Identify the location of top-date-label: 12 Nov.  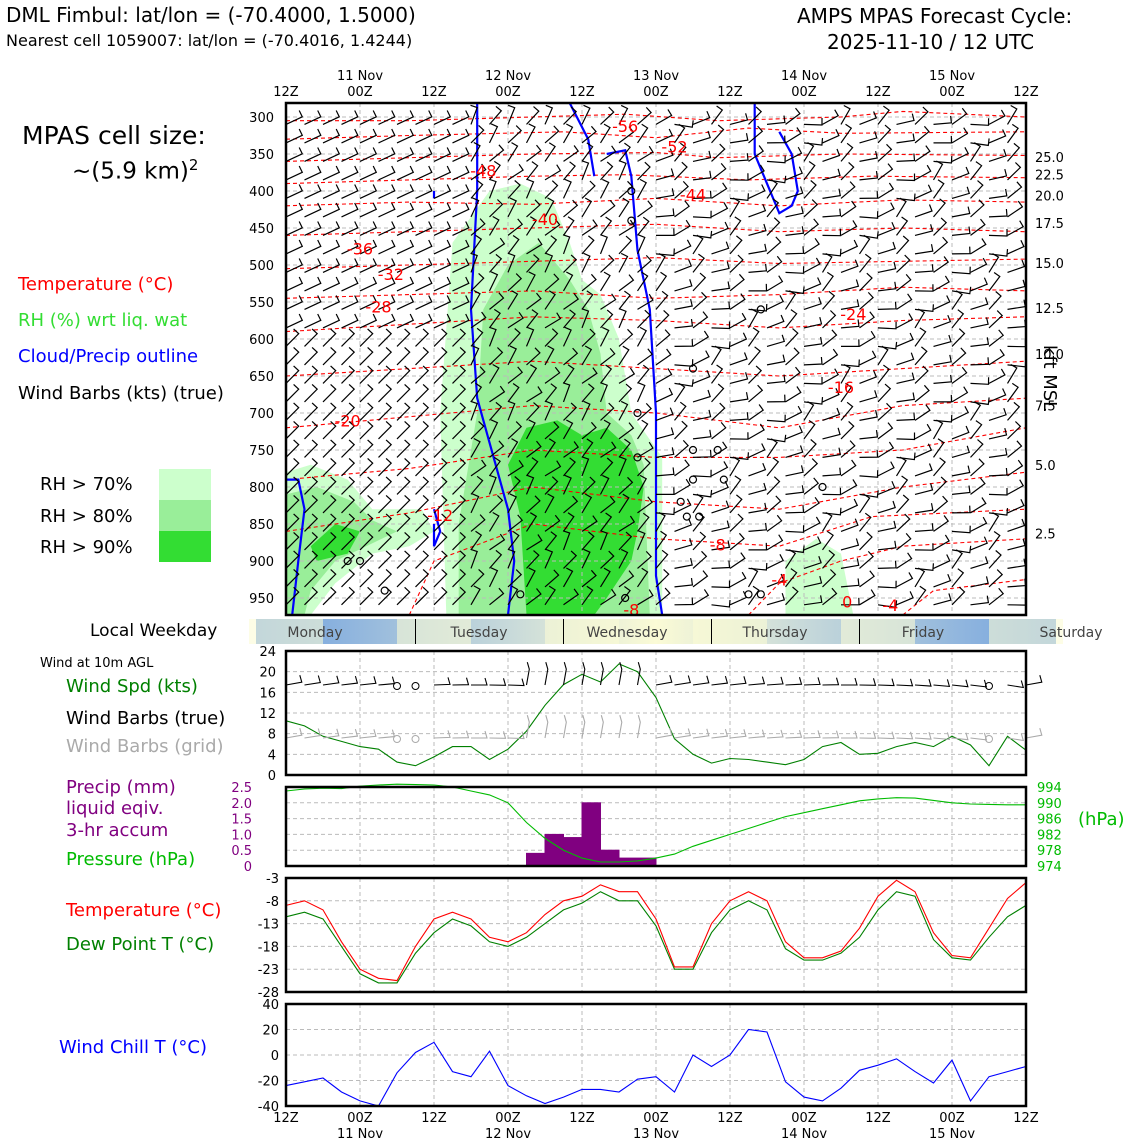
(508, 76).